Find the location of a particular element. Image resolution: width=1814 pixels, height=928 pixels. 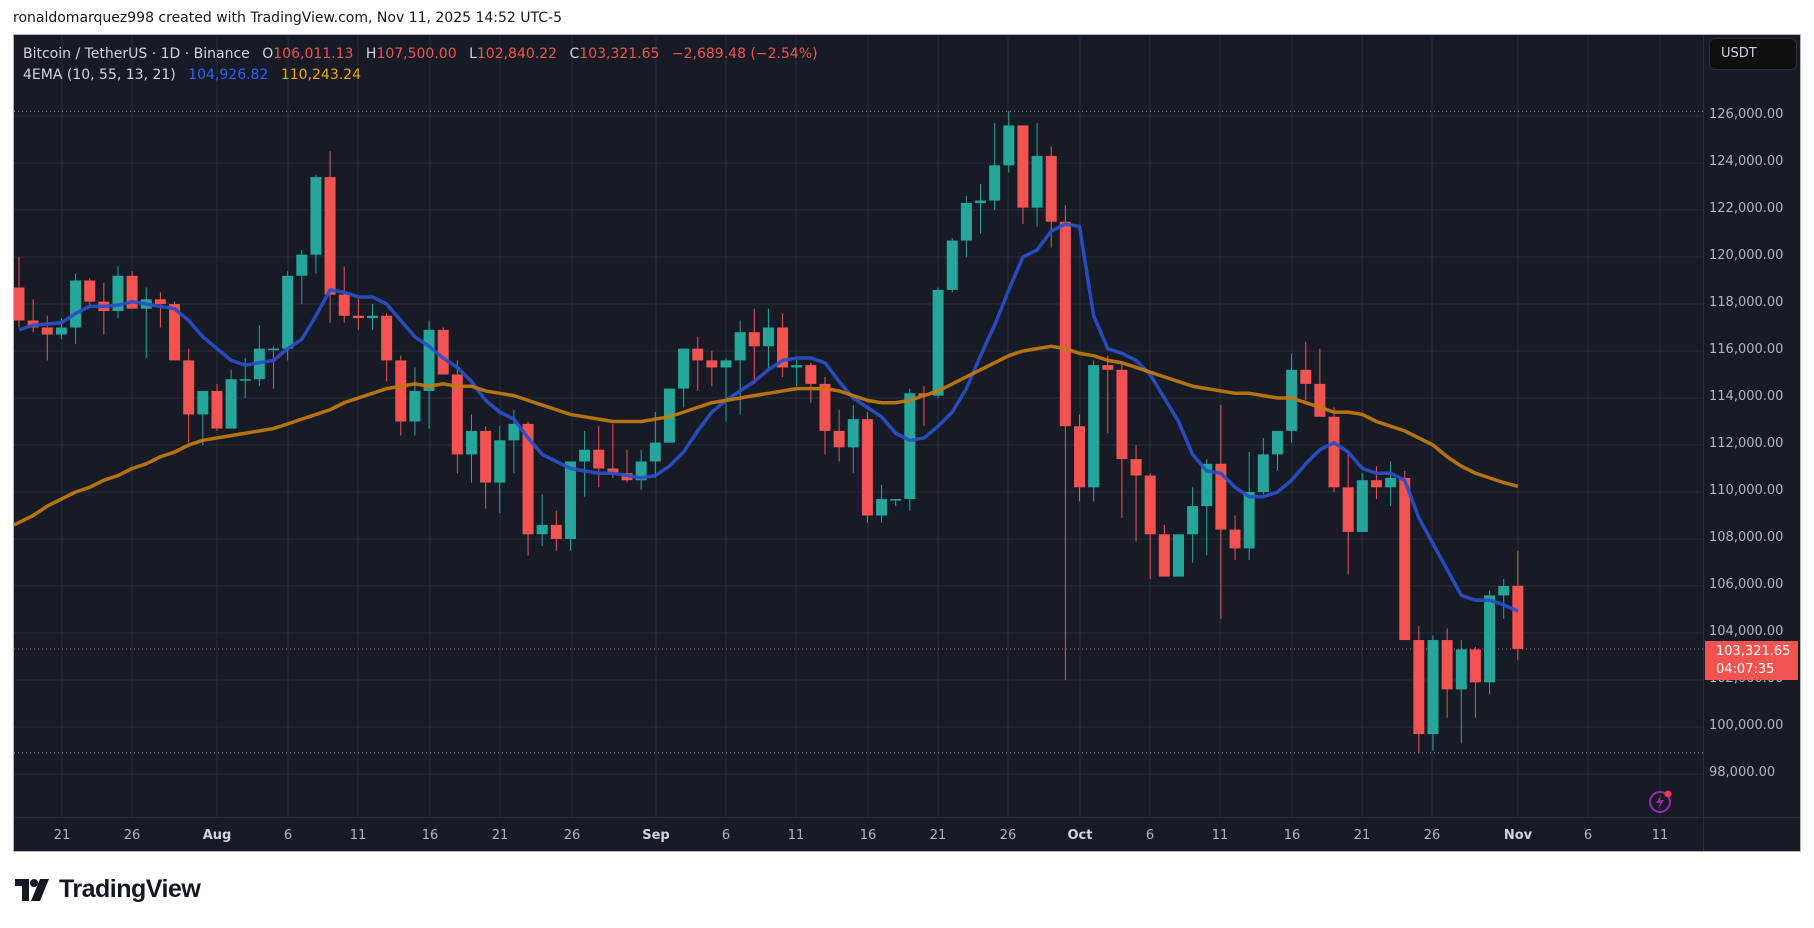

price-axis-label: 120,000.00 is located at coordinates (1746, 255).